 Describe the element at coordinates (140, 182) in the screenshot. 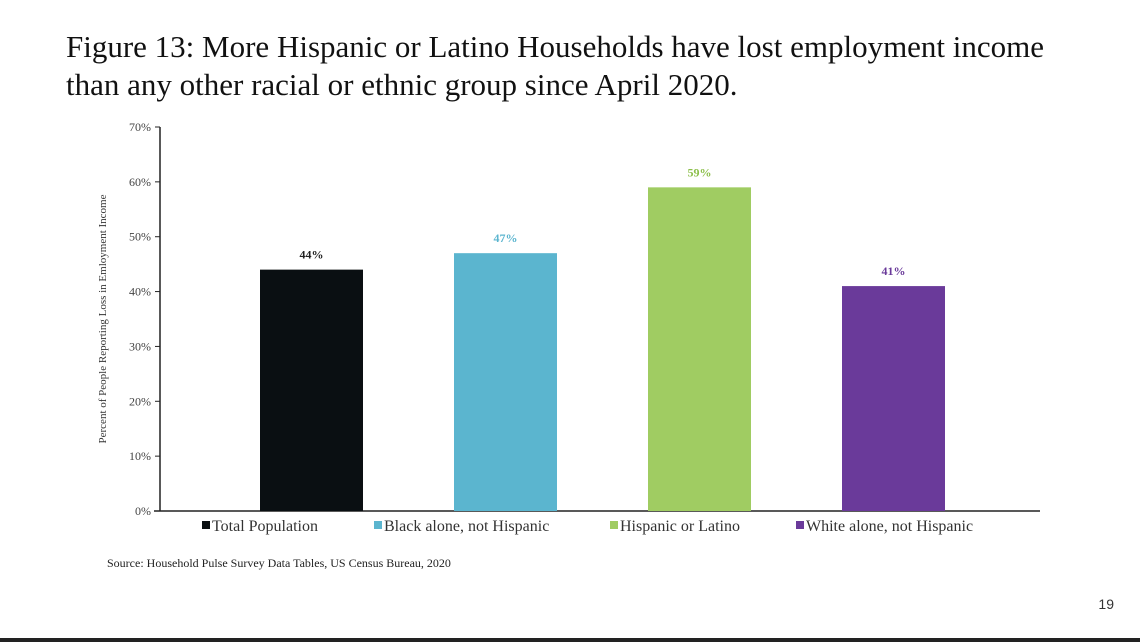

I see `y-tick-label: 60%` at that location.